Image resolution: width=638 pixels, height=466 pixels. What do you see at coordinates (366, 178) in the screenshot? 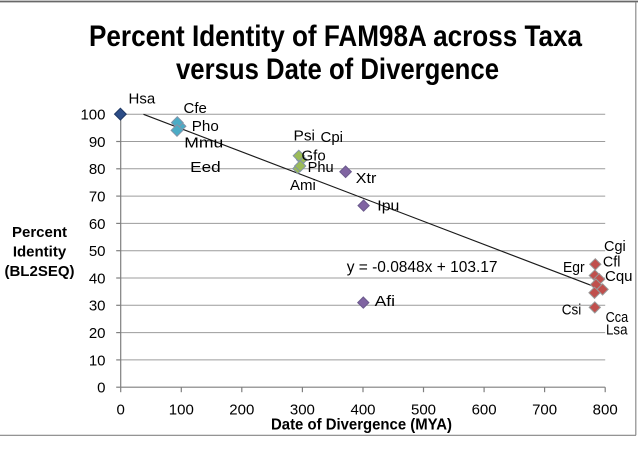
I see `svg-text: Xtr` at bounding box center [366, 178].